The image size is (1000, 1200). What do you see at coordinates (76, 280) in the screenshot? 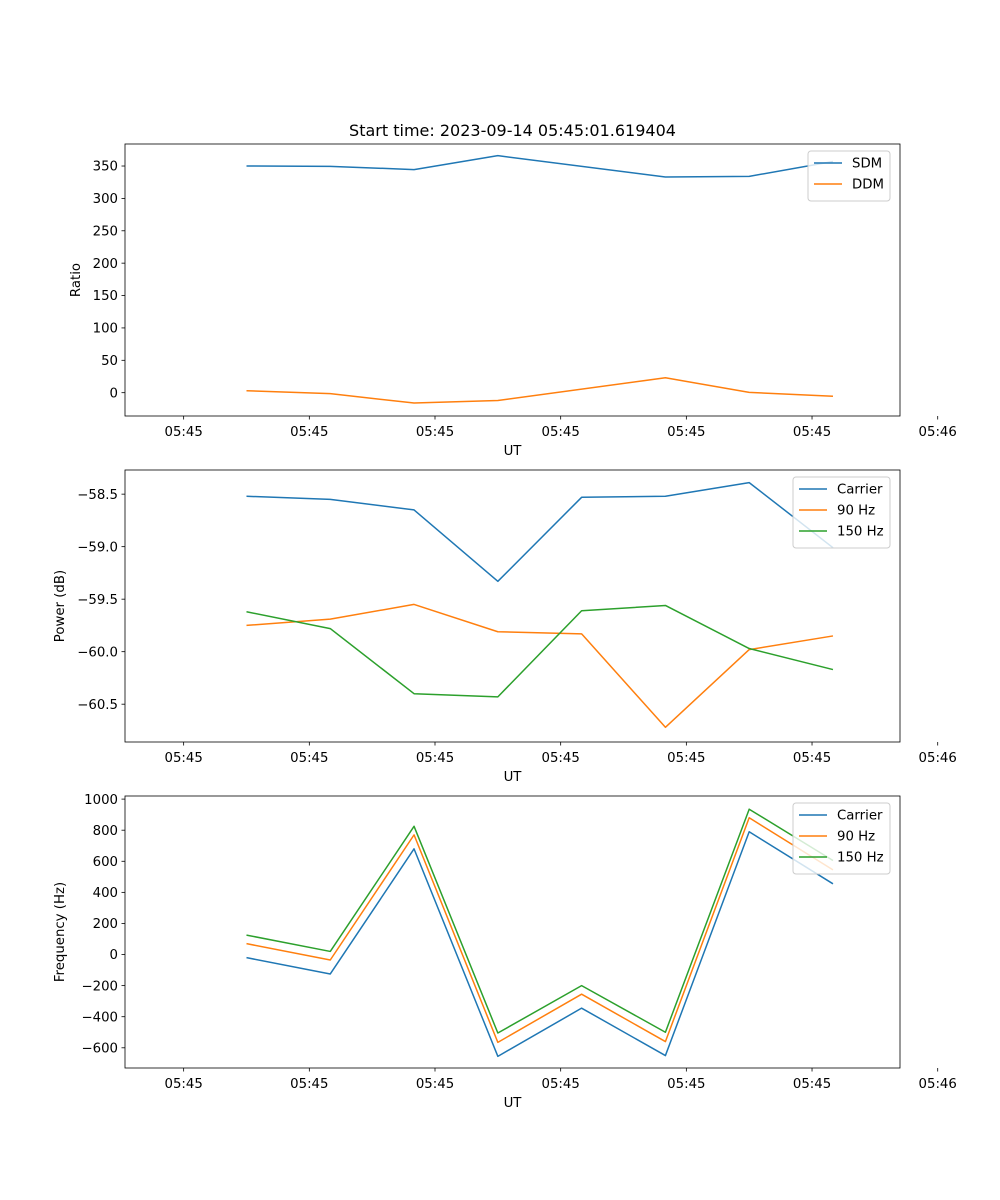
I see `y-axis-label: Ratio` at bounding box center [76, 280].